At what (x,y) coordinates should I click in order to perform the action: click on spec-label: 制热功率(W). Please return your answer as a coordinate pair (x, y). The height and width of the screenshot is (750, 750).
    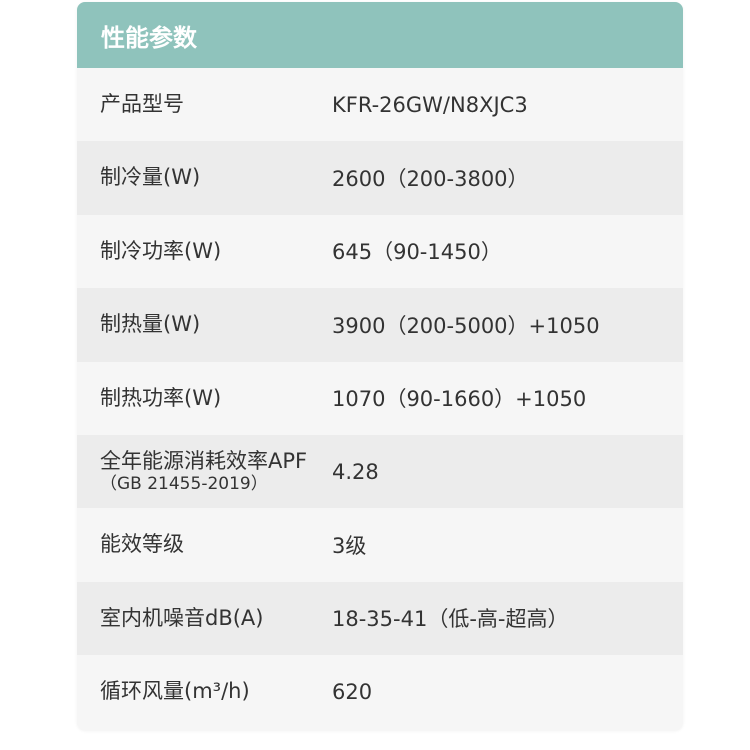
    Looking at the image, I should click on (204, 398).